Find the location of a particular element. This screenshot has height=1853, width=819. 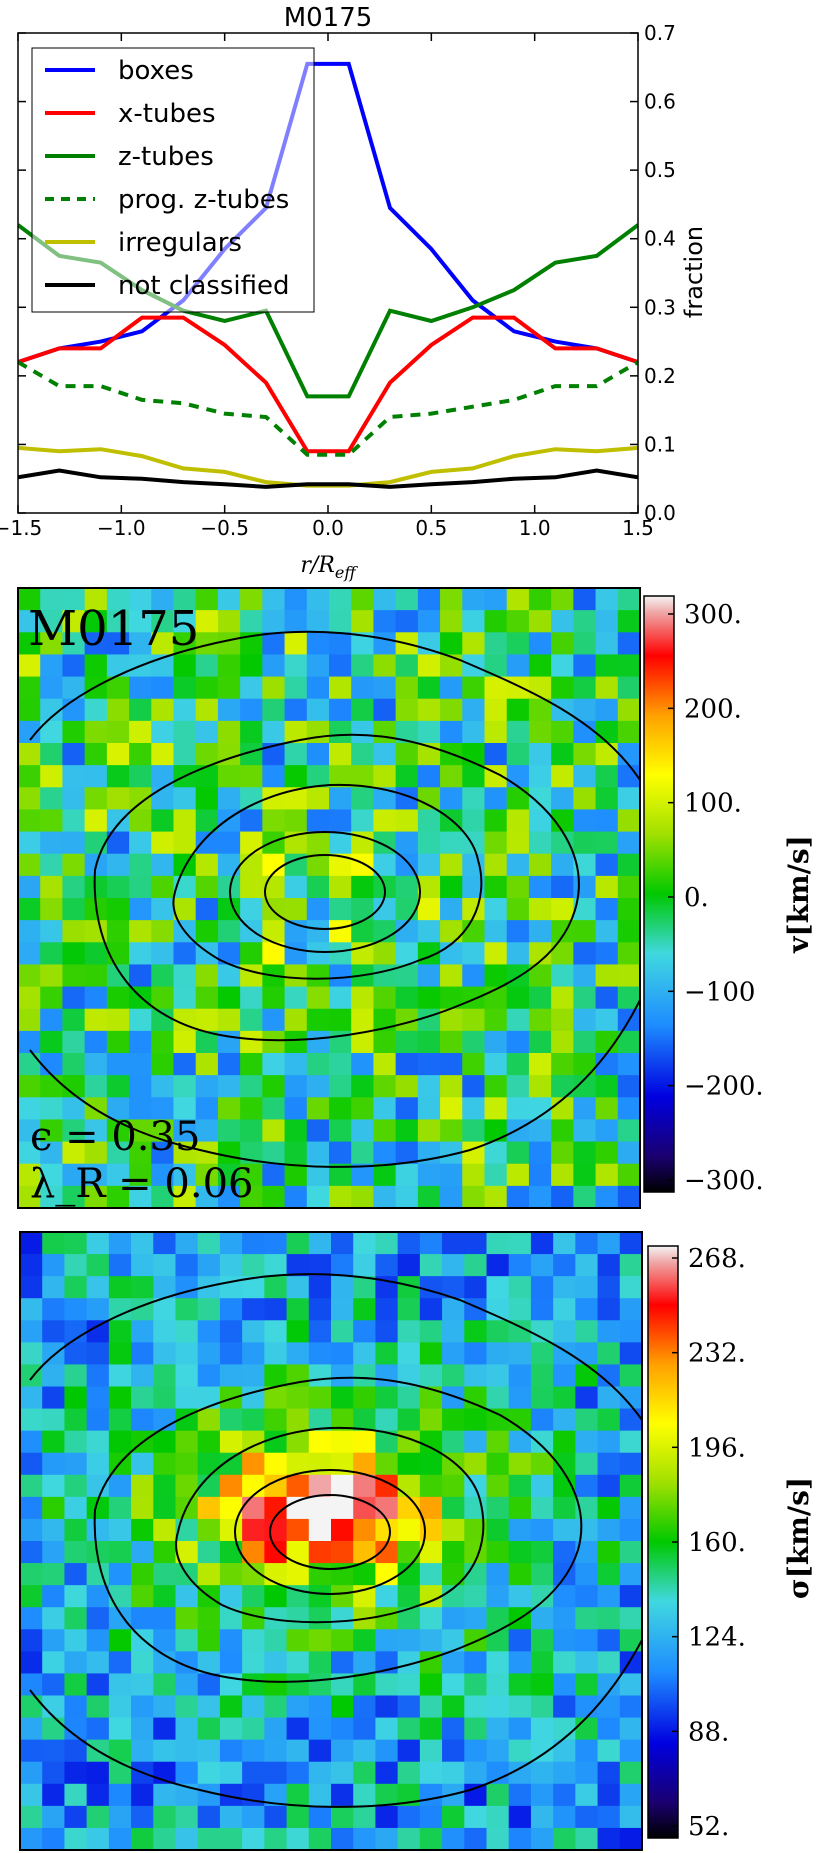

colorbar-label: v[km/s] is located at coordinates (798, 894).